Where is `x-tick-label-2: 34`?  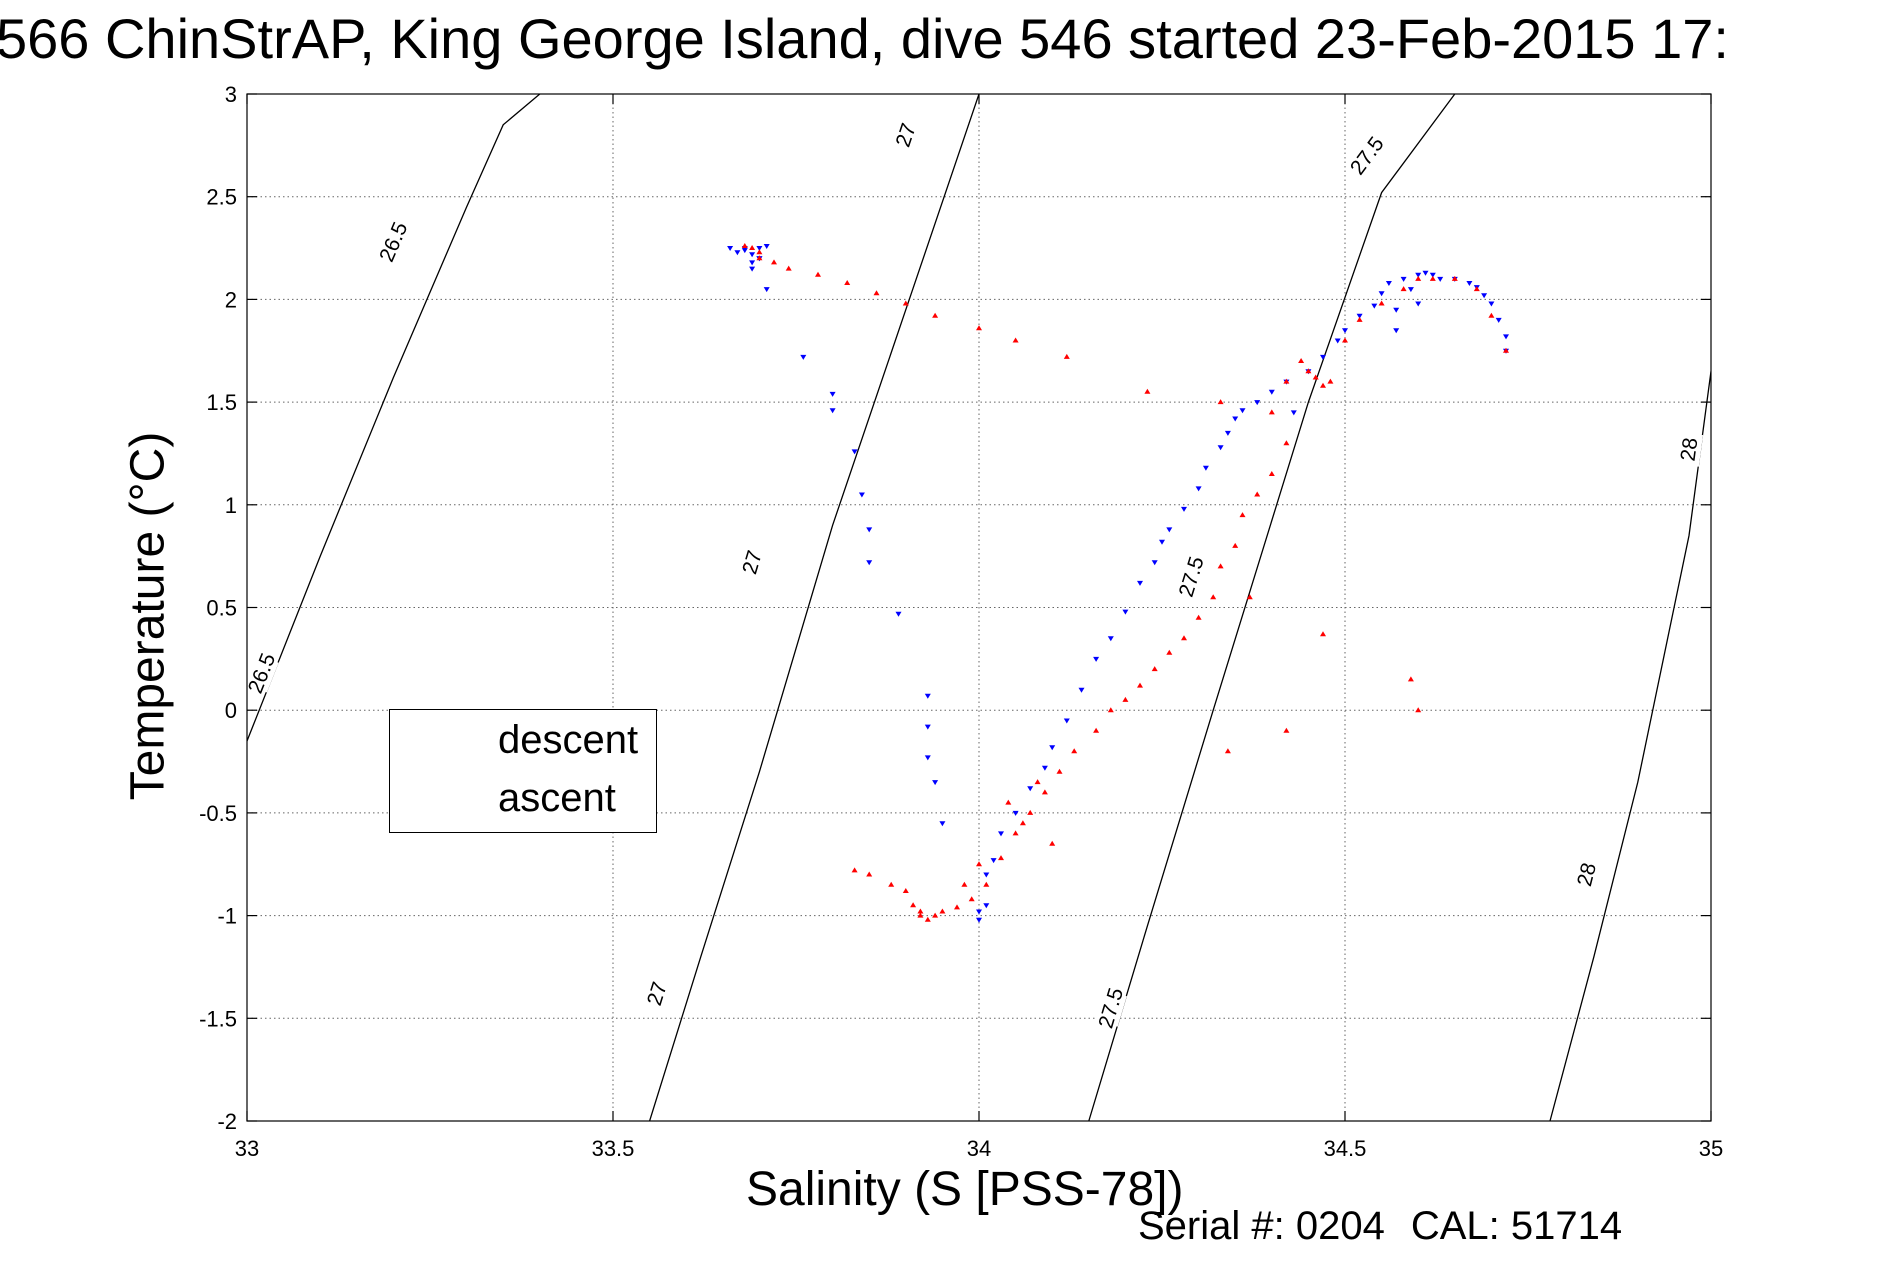 x-tick-label-2: 34 is located at coordinates (979, 1148).